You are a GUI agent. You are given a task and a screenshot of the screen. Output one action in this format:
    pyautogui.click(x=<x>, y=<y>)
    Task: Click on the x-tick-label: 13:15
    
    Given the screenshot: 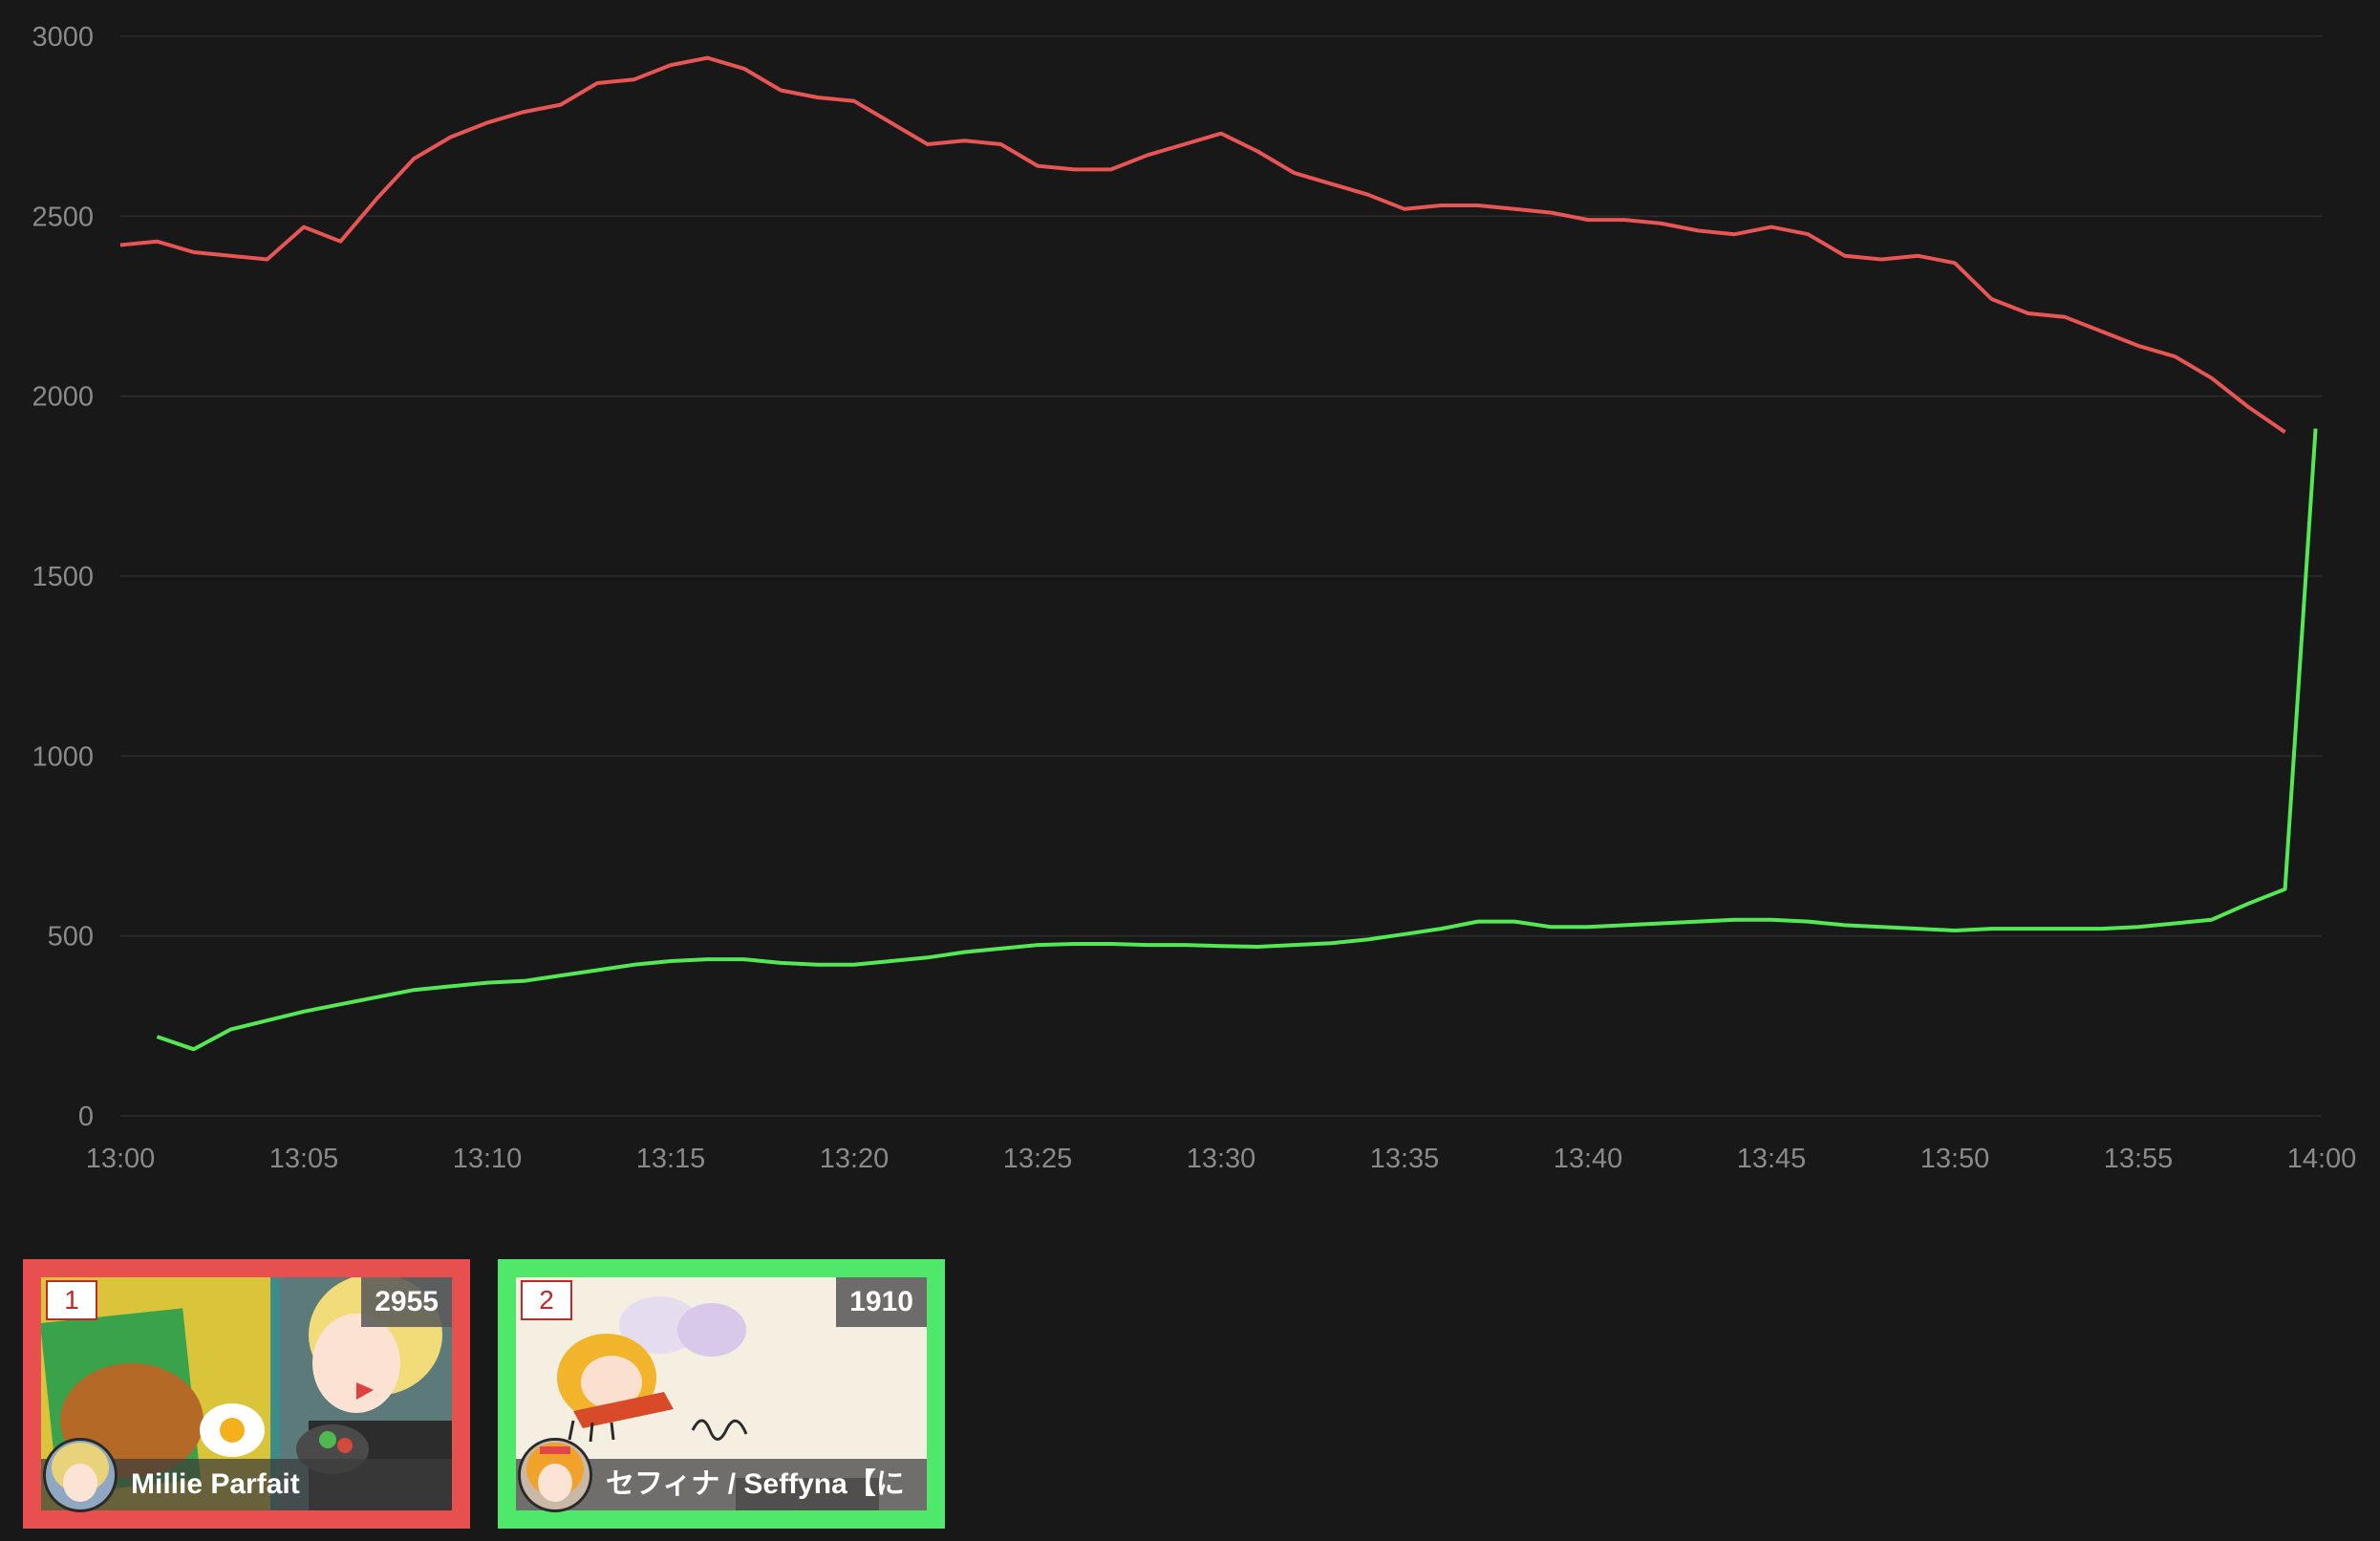 What is the action you would take?
    pyautogui.click(x=671, y=1159)
    